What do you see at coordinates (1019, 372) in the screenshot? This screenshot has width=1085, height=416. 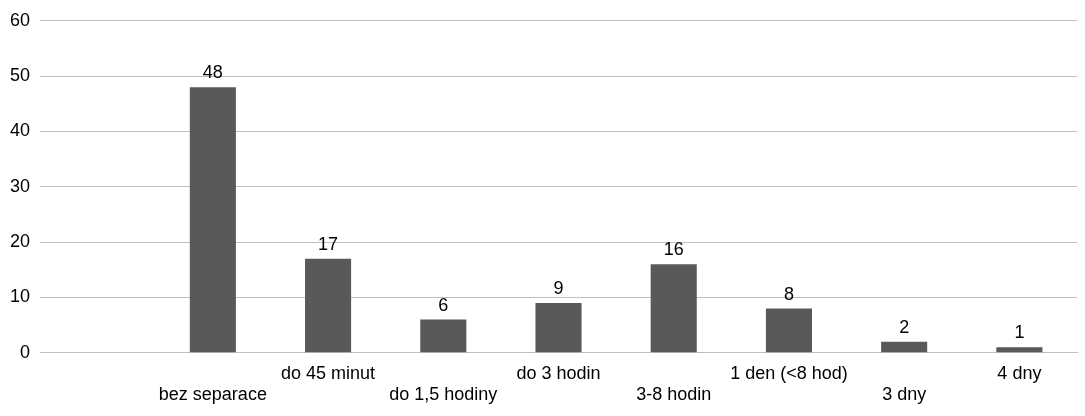 I see `x-tick-label: 4 dny` at bounding box center [1019, 372].